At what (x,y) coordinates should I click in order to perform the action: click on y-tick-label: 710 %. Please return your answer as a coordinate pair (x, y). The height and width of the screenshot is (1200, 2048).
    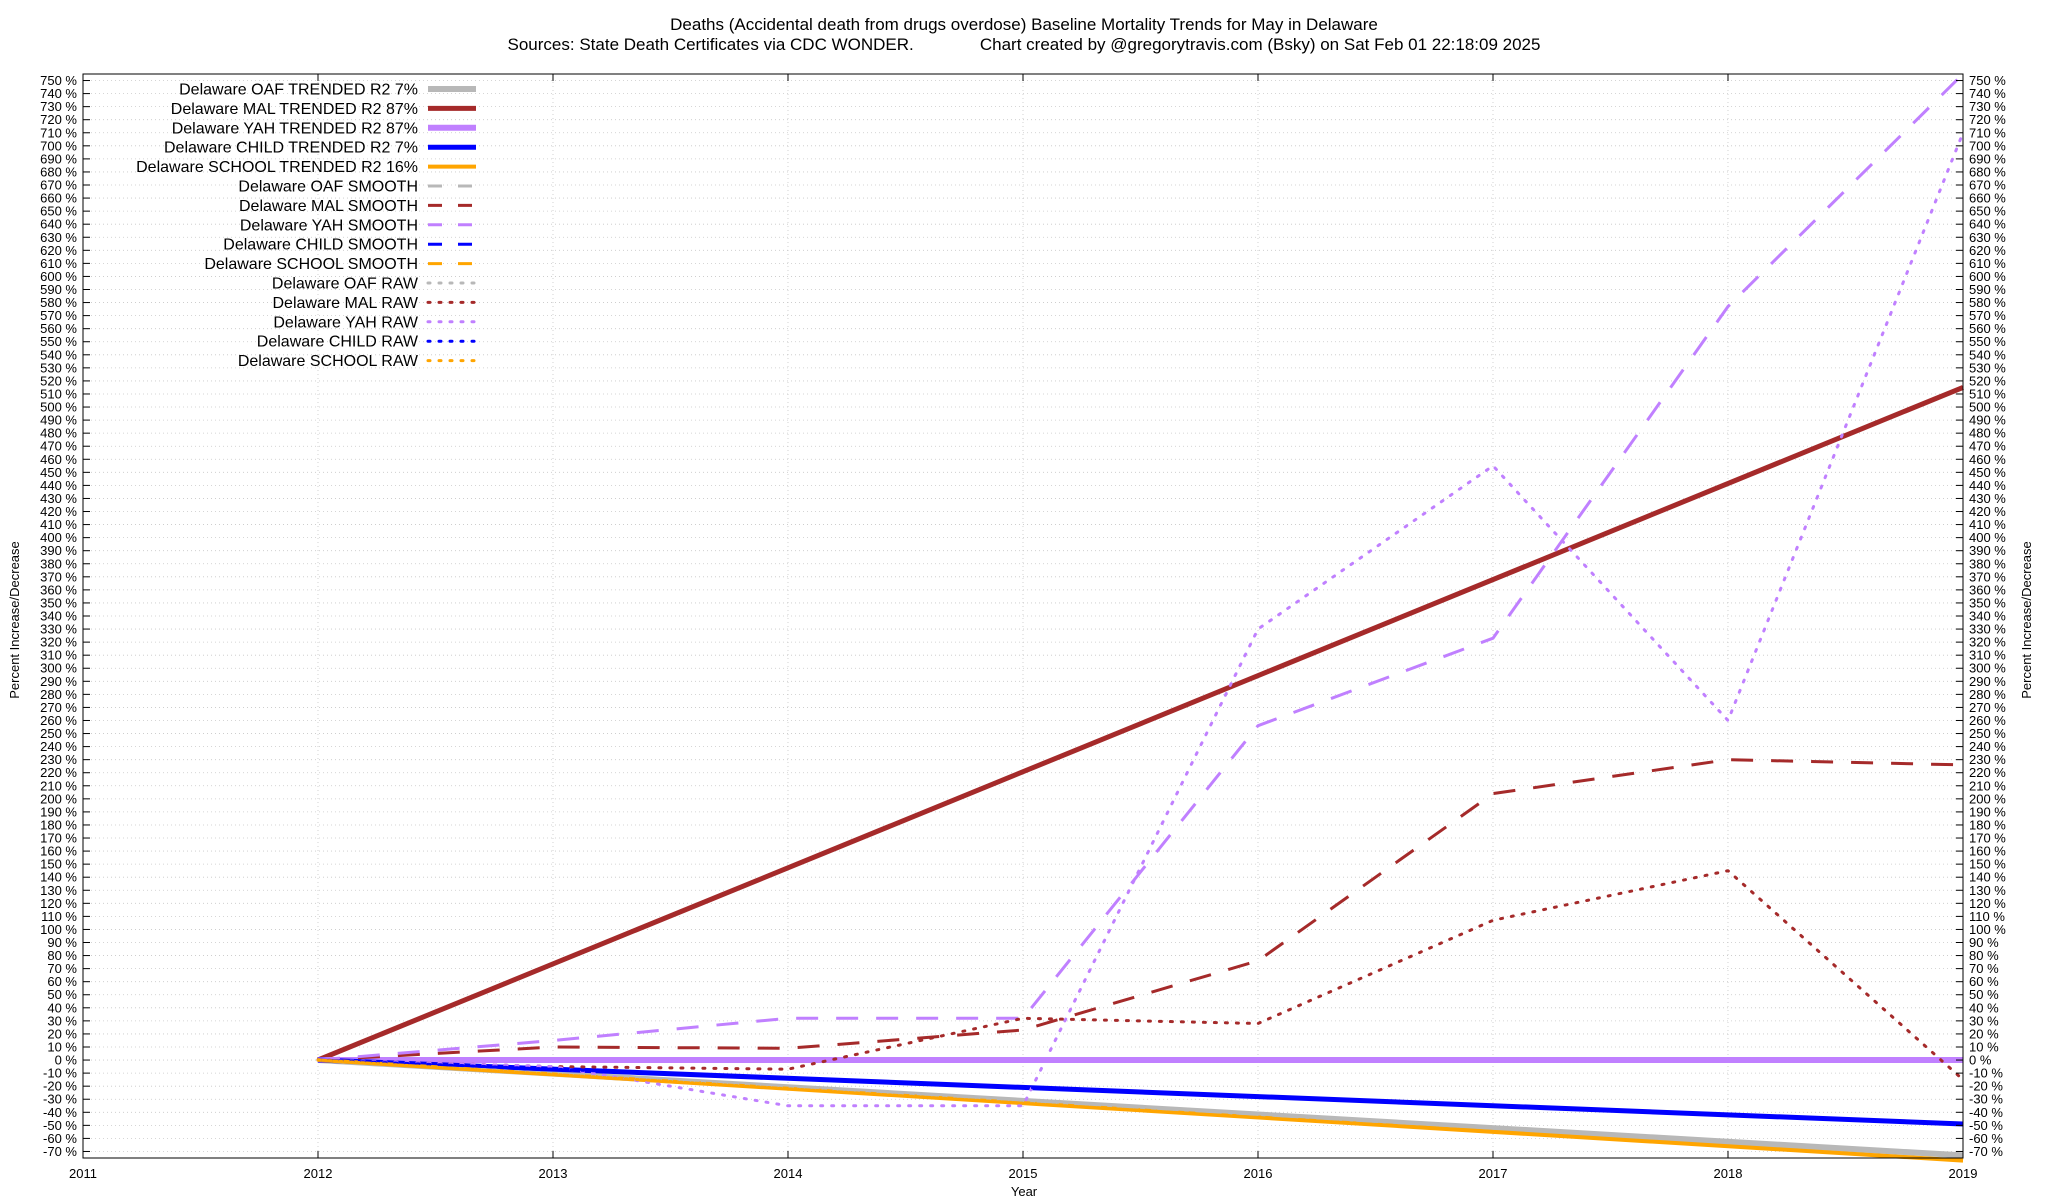
    Looking at the image, I should click on (58, 132).